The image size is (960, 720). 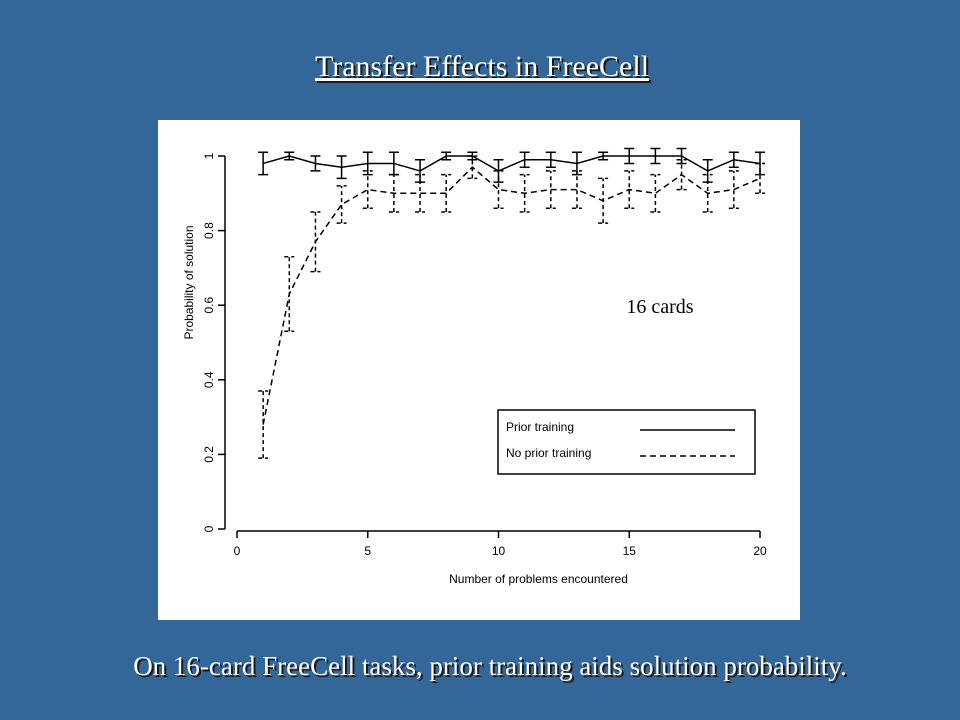 What do you see at coordinates (482, 66) in the screenshot?
I see `slide-title: Transfer Effects in FreeCell` at bounding box center [482, 66].